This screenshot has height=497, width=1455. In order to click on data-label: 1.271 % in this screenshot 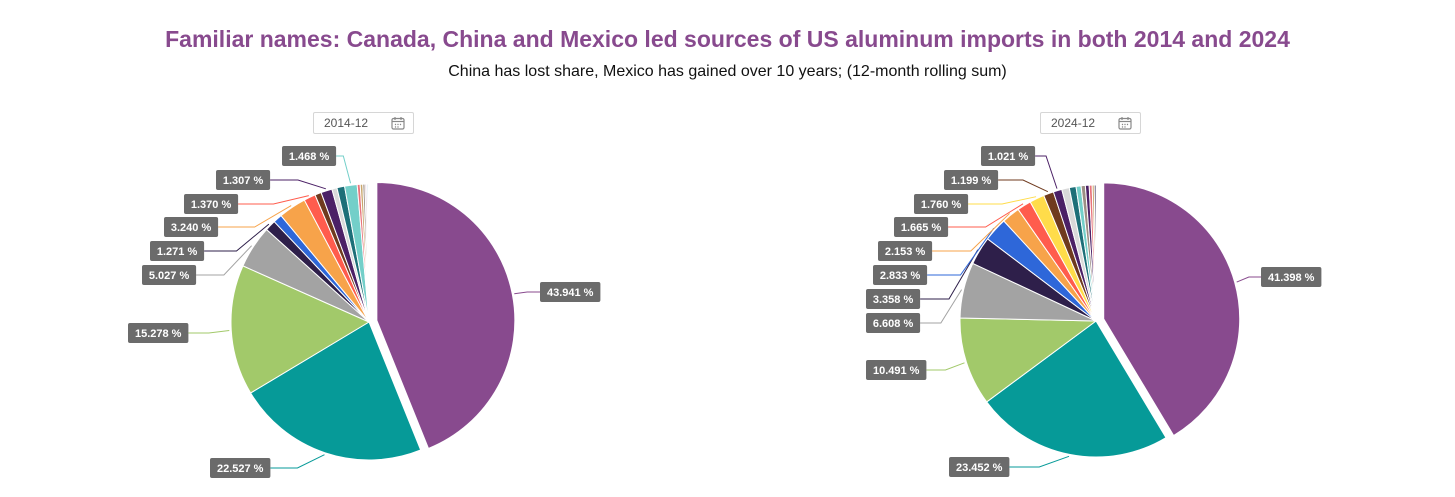, I will do `click(177, 252)`.